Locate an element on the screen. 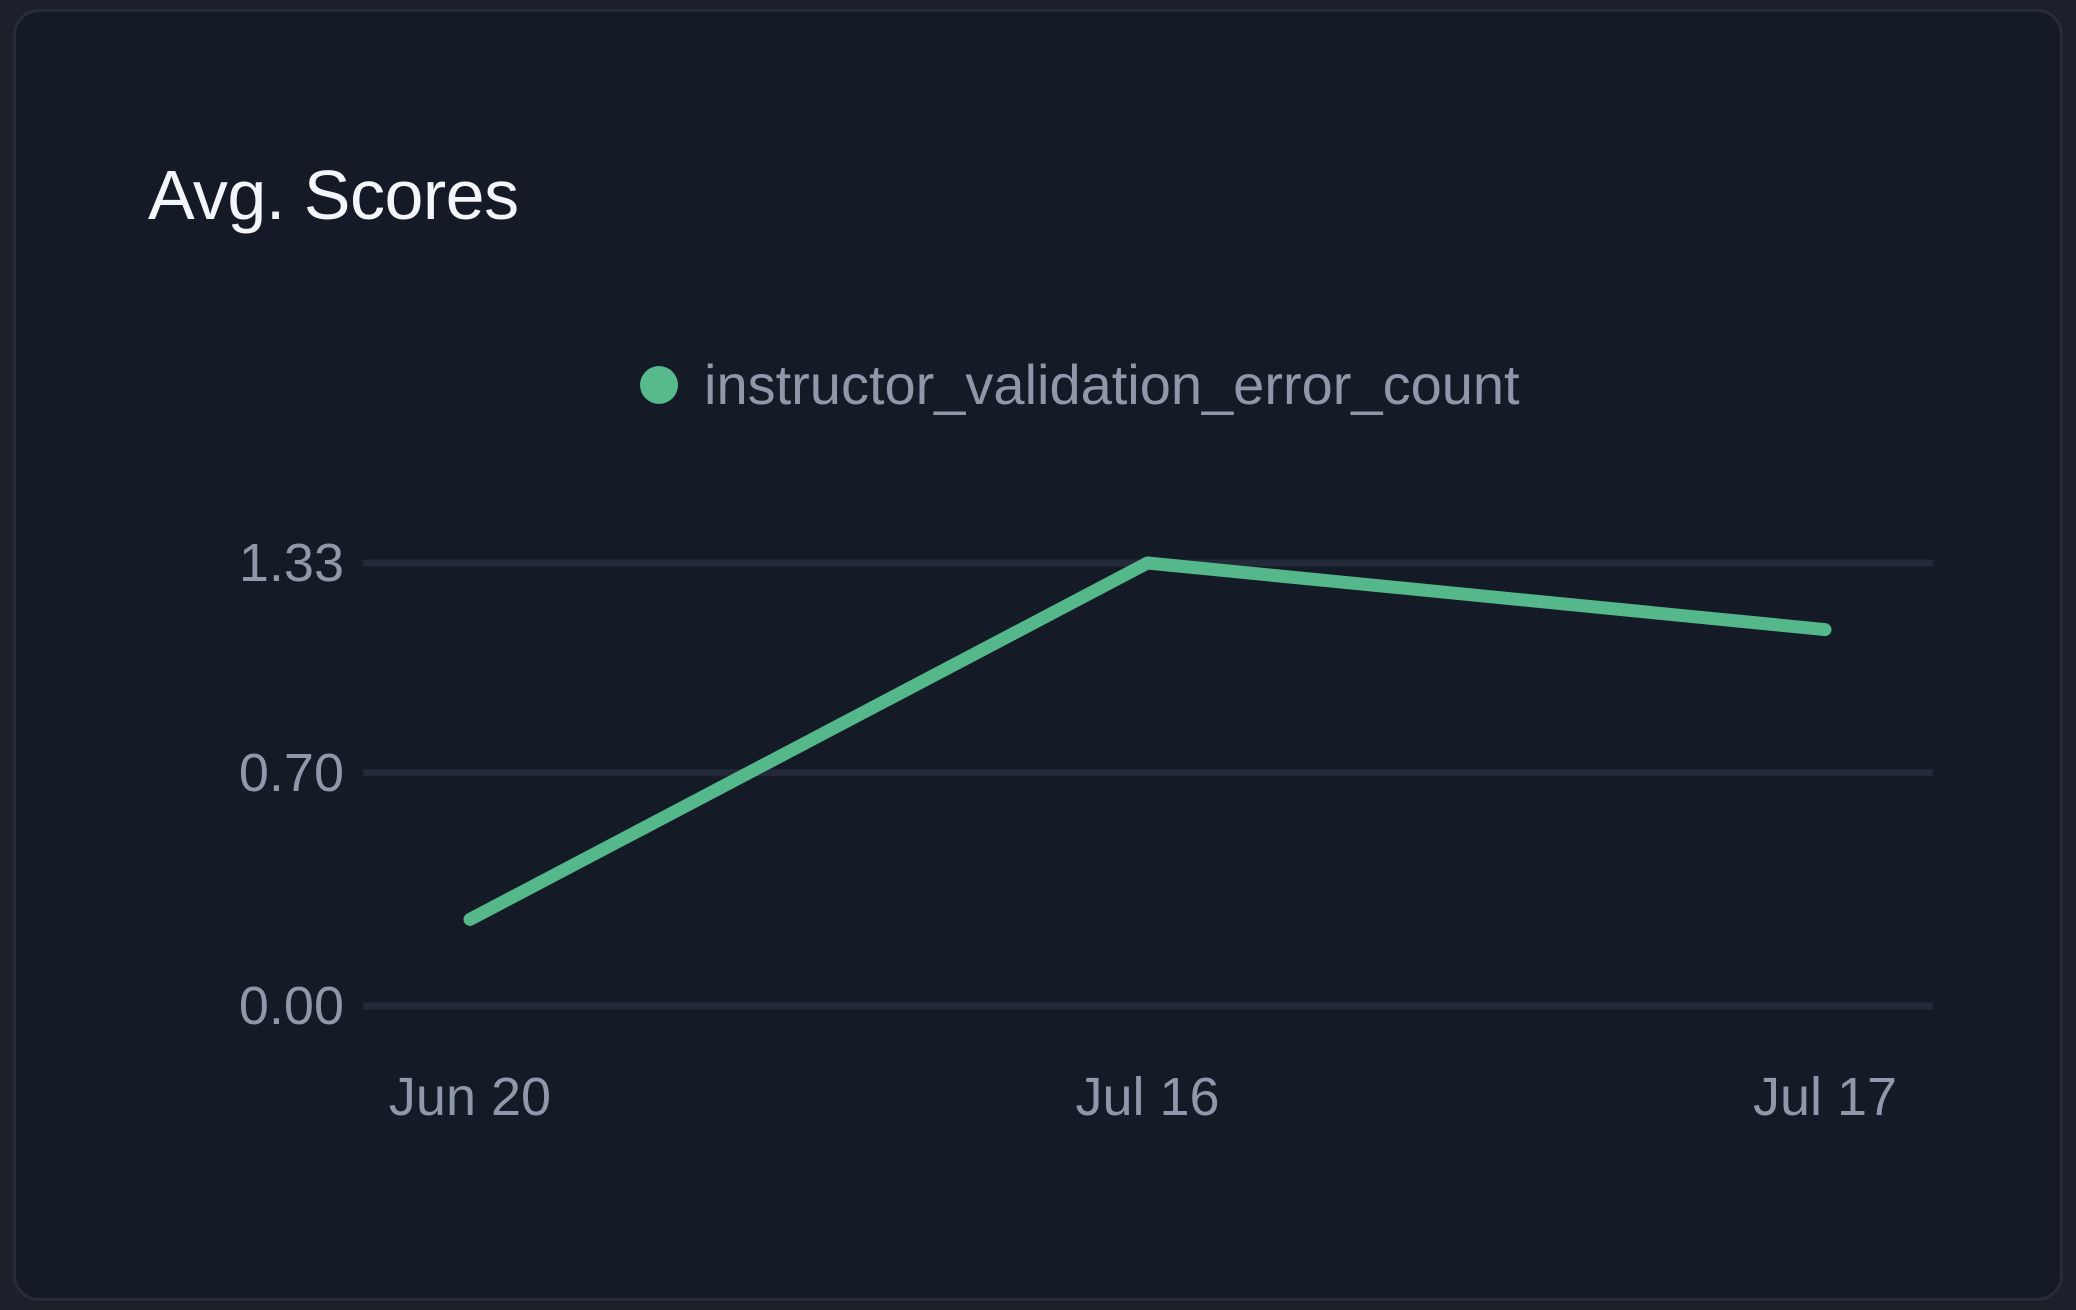 This screenshot has height=1310, width=2076. y-axis-tick-label: 0.70 is located at coordinates (291, 772).